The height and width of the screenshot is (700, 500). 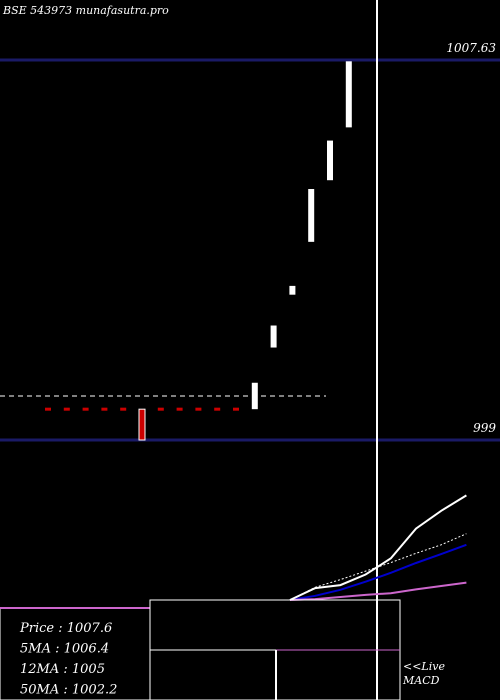 I want to click on macd-blue-line, so click(x=378, y=572).